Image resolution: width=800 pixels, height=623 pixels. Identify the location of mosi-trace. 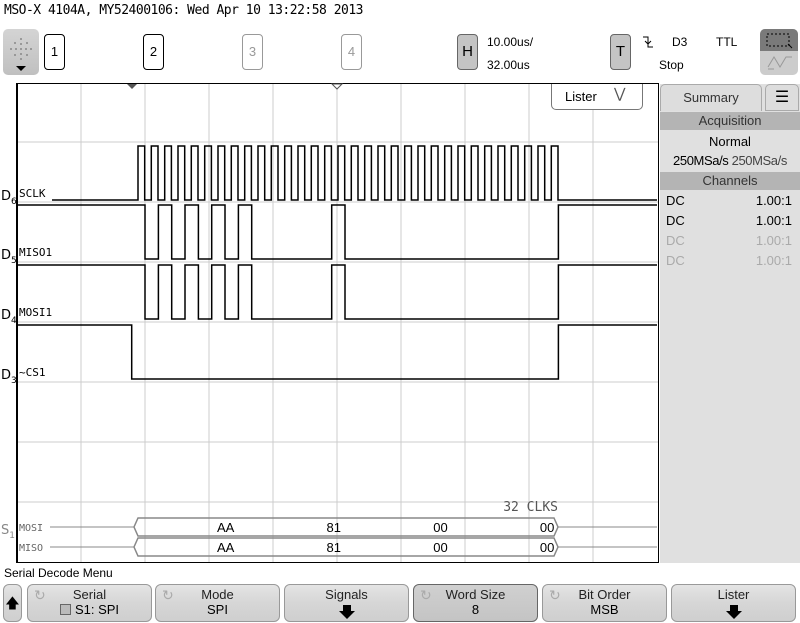
(337, 292).